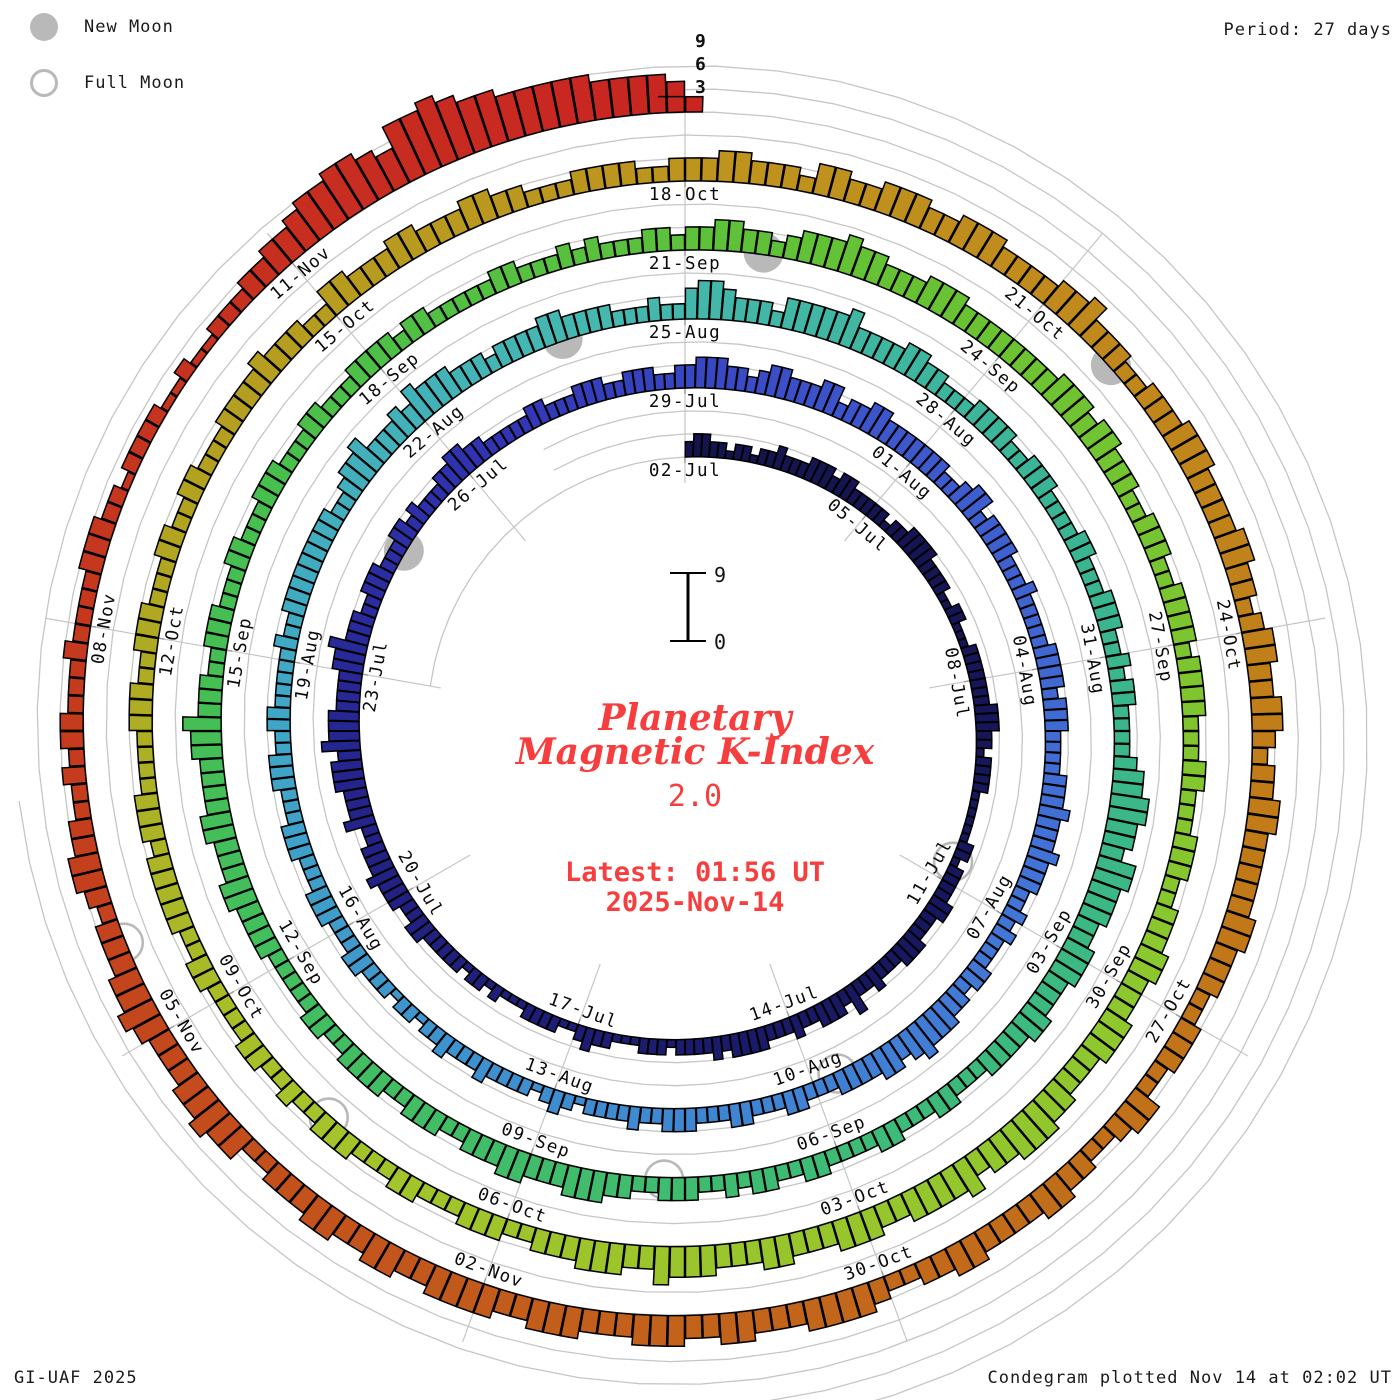 The width and height of the screenshot is (1400, 1400). I want to click on new-moon-label: New Moon, so click(129, 27).